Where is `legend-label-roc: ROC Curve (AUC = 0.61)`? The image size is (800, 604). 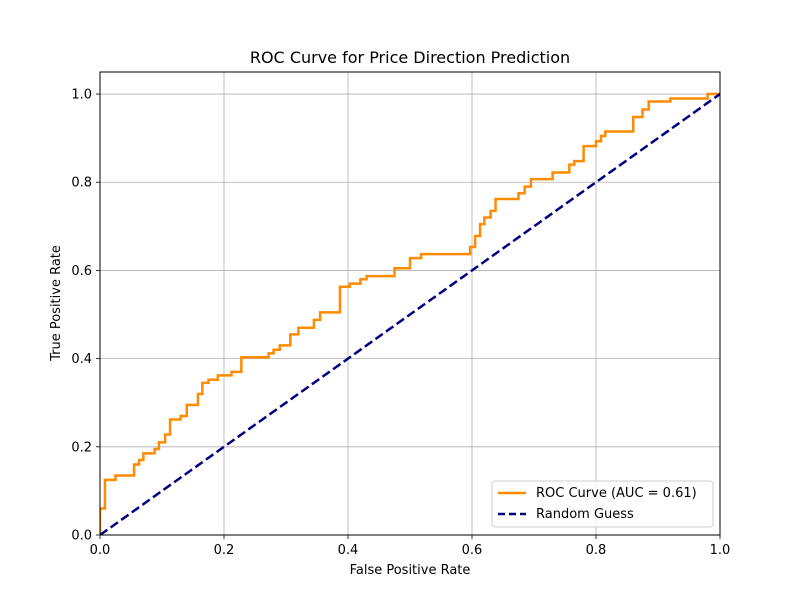 legend-label-roc: ROC Curve (AUC = 0.61) is located at coordinates (616, 493).